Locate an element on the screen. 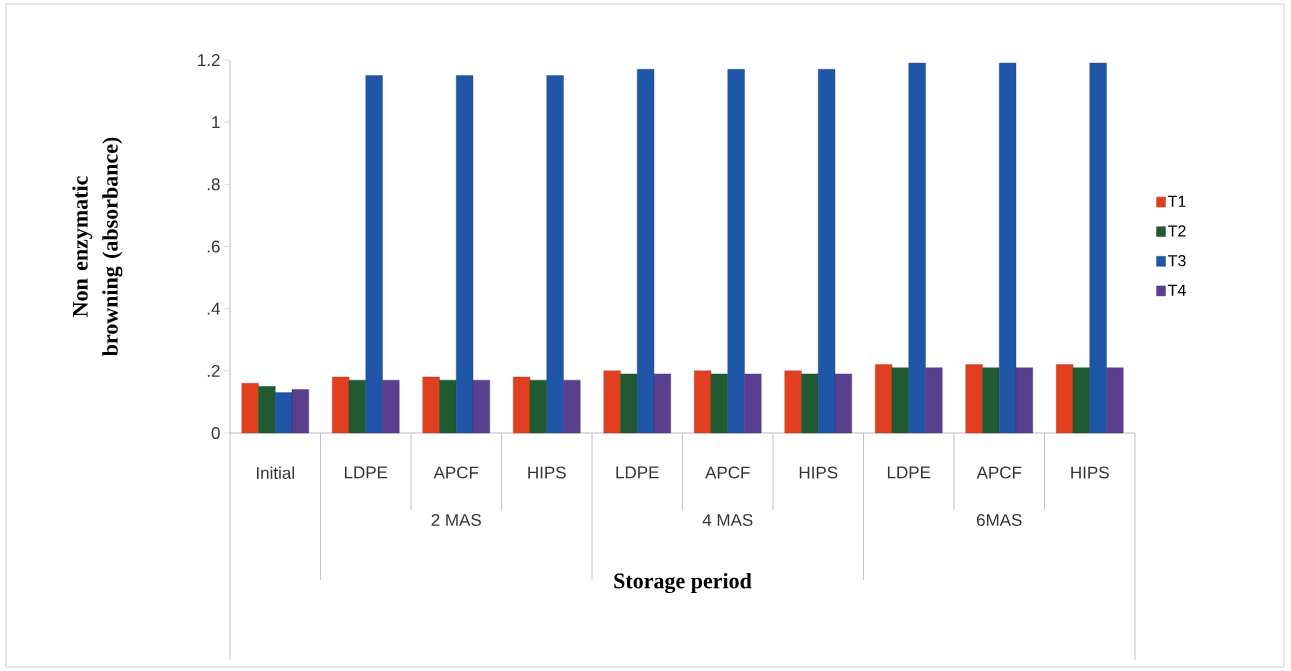 The image size is (1291, 671). y-tick-label: .6 is located at coordinates (213, 246).